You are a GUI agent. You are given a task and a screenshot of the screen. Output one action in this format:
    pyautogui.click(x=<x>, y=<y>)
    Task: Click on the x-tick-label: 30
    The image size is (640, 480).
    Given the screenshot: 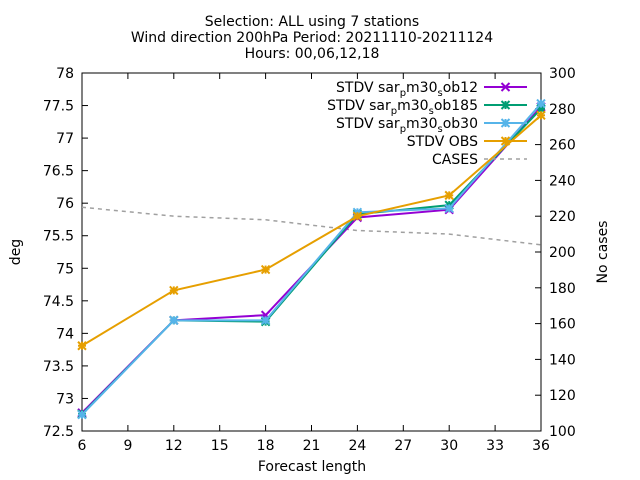 What is the action you would take?
    pyautogui.click(x=449, y=446)
    